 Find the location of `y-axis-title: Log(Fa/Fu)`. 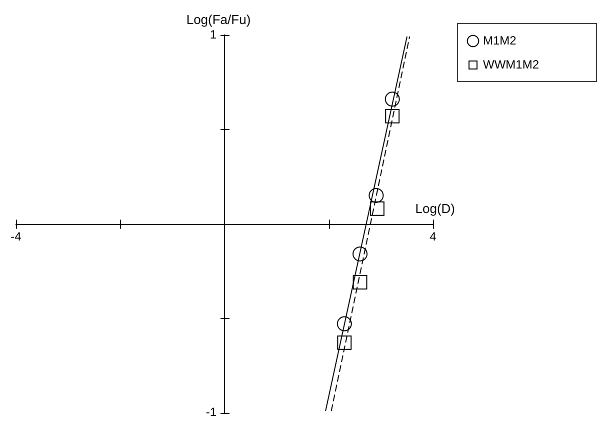

y-axis-title: Log(Fa/Fu) is located at coordinates (218, 20).